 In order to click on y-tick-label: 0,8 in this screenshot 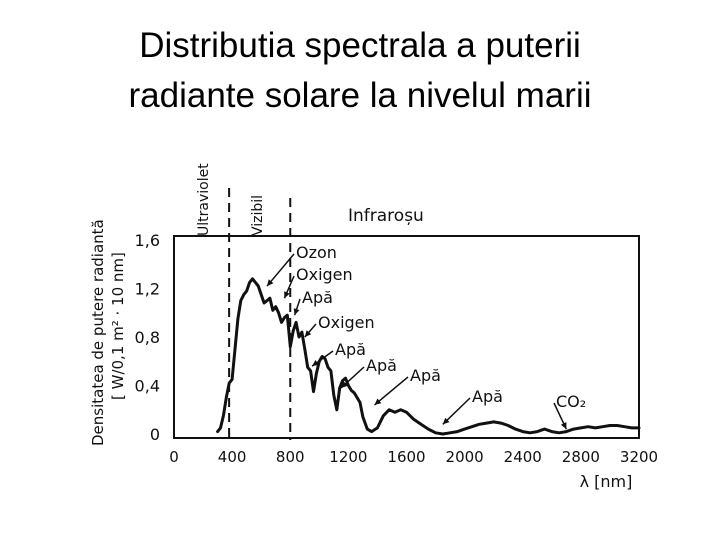, I will do `click(147, 337)`.